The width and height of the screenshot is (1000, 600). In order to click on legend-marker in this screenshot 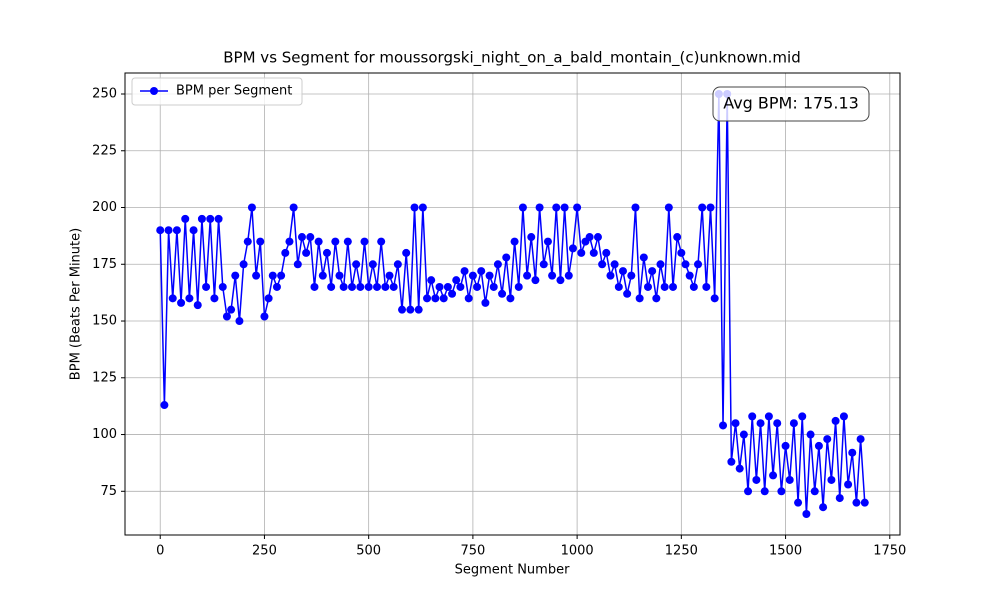, I will do `click(154, 91)`.